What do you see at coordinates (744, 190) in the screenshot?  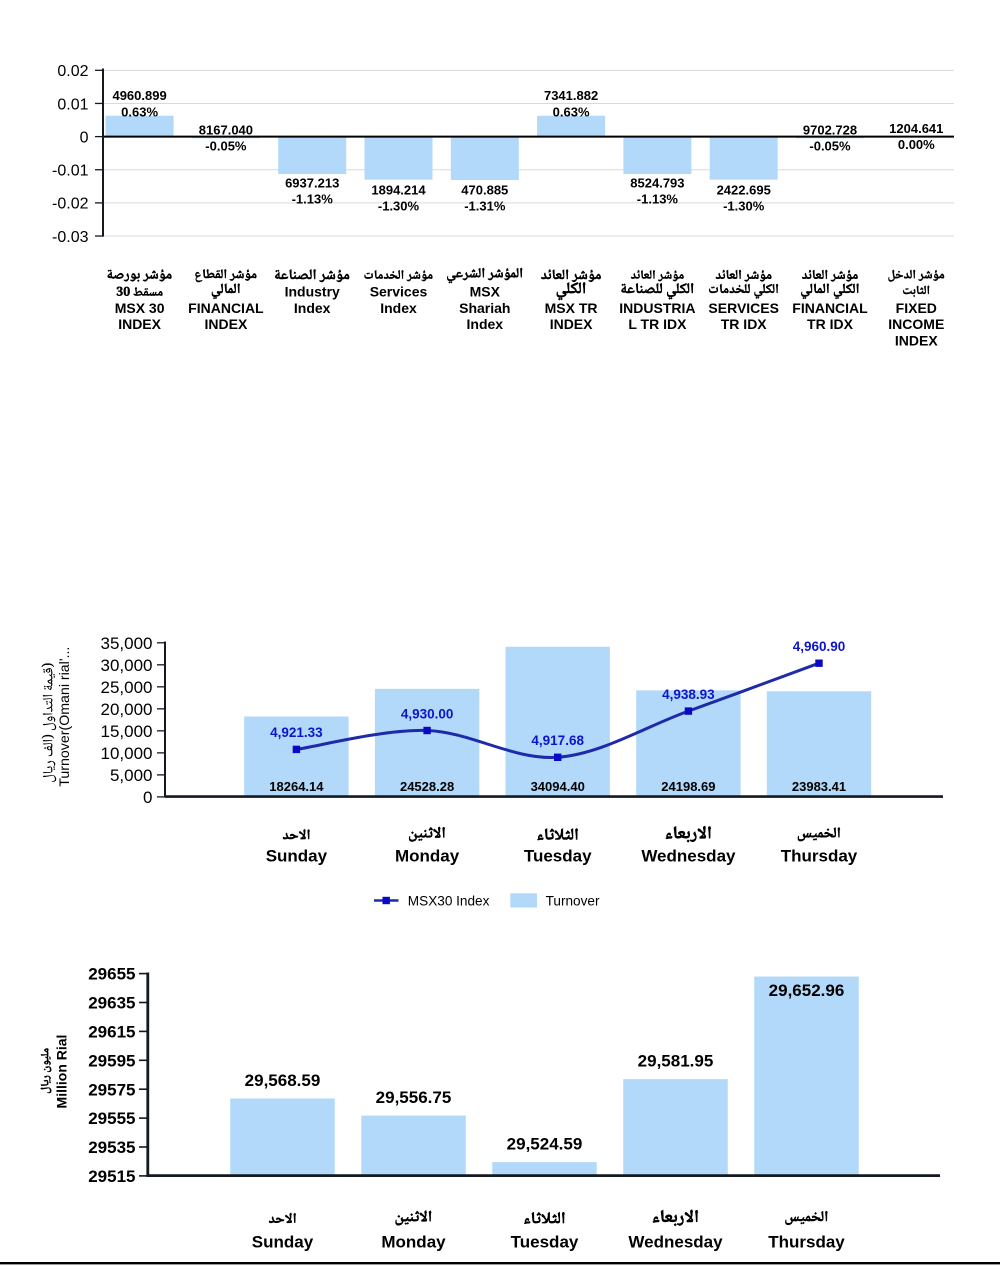 I see `svg-text: 2422.695` at bounding box center [744, 190].